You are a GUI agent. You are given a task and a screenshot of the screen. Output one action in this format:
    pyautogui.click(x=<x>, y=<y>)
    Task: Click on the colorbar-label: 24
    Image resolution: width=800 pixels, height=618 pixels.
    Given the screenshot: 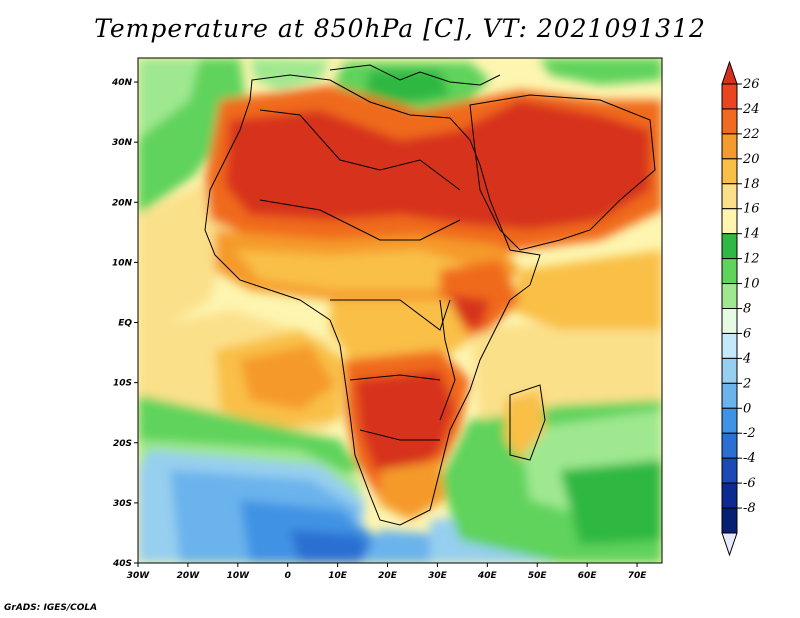 What is the action you would take?
    pyautogui.click(x=751, y=109)
    